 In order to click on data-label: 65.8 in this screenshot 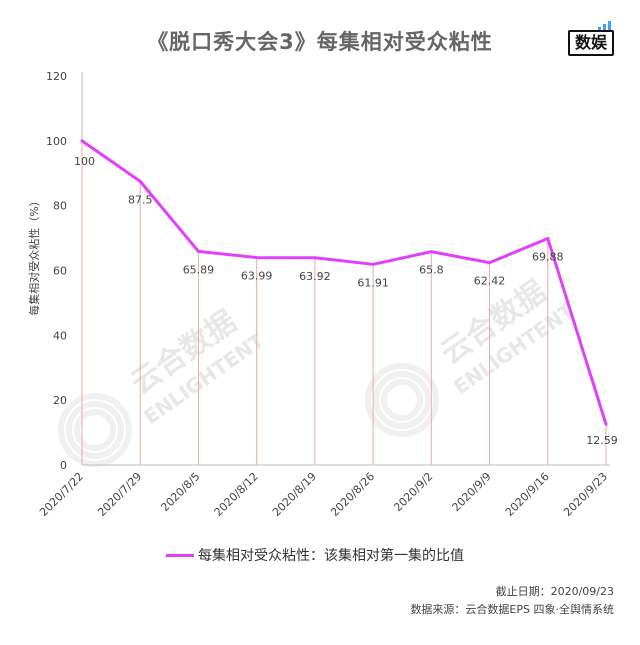, I will do `click(431, 270)`.